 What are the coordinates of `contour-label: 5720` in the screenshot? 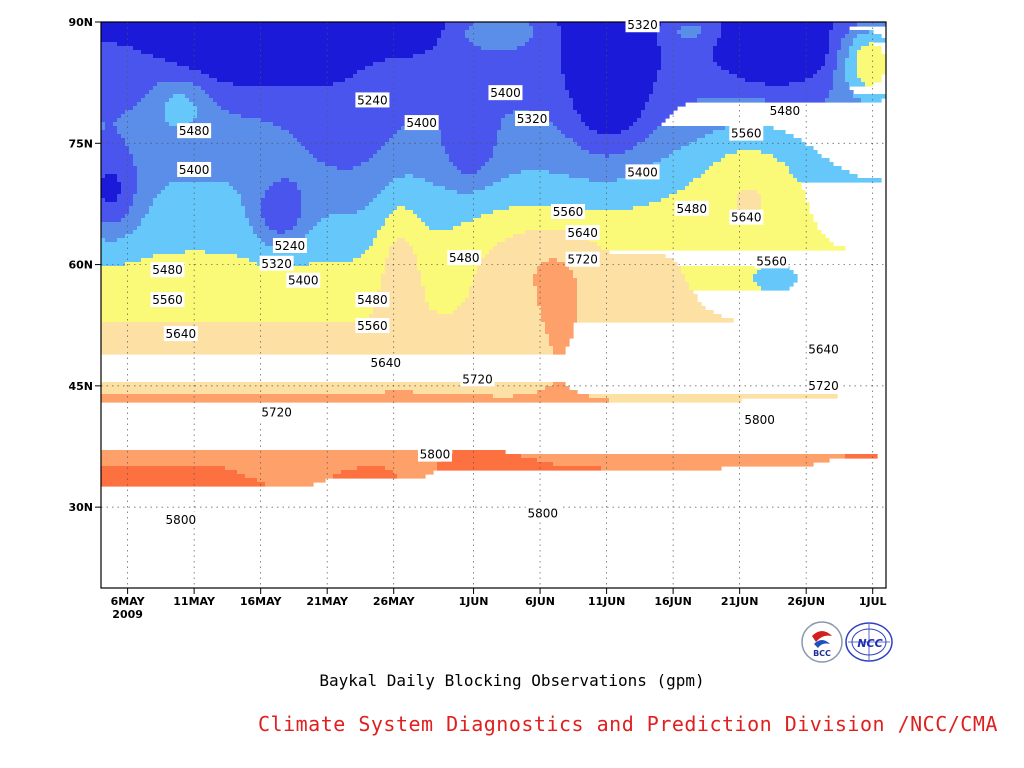 It's located at (276, 412).